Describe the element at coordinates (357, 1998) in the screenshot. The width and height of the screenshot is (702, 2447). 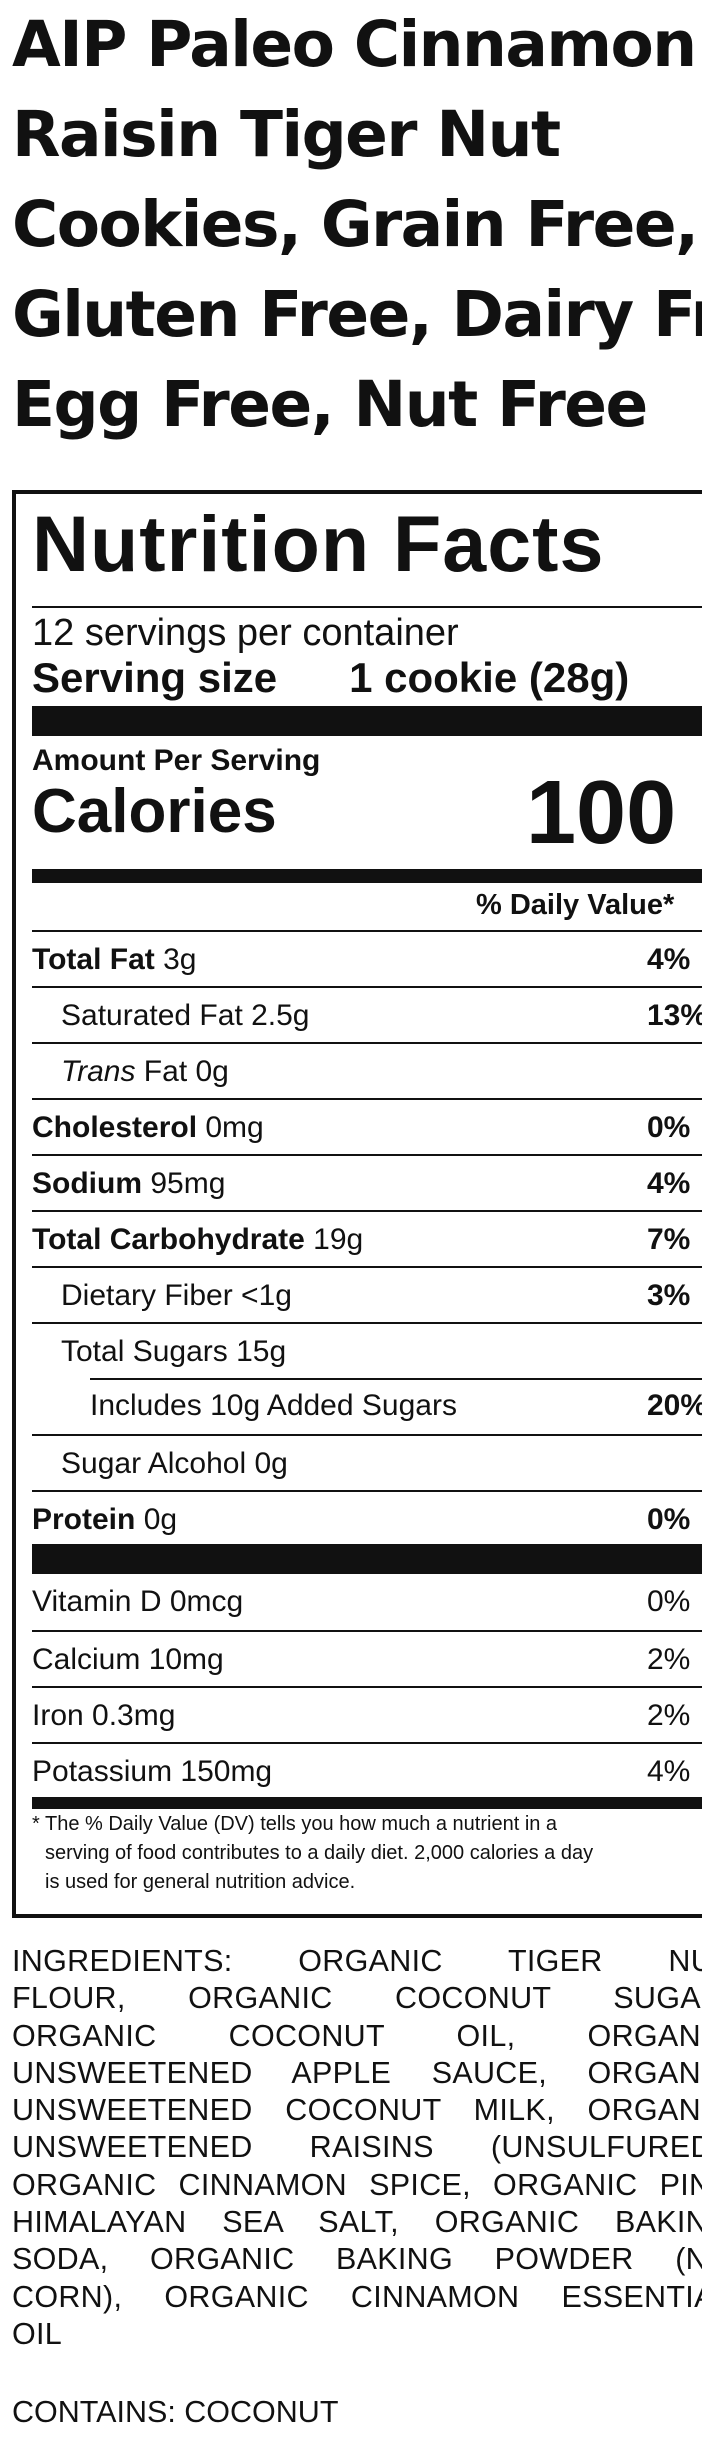
I see `ingredients-line: FLOUR, ORGANIC COCONUT SUGAR,` at that location.